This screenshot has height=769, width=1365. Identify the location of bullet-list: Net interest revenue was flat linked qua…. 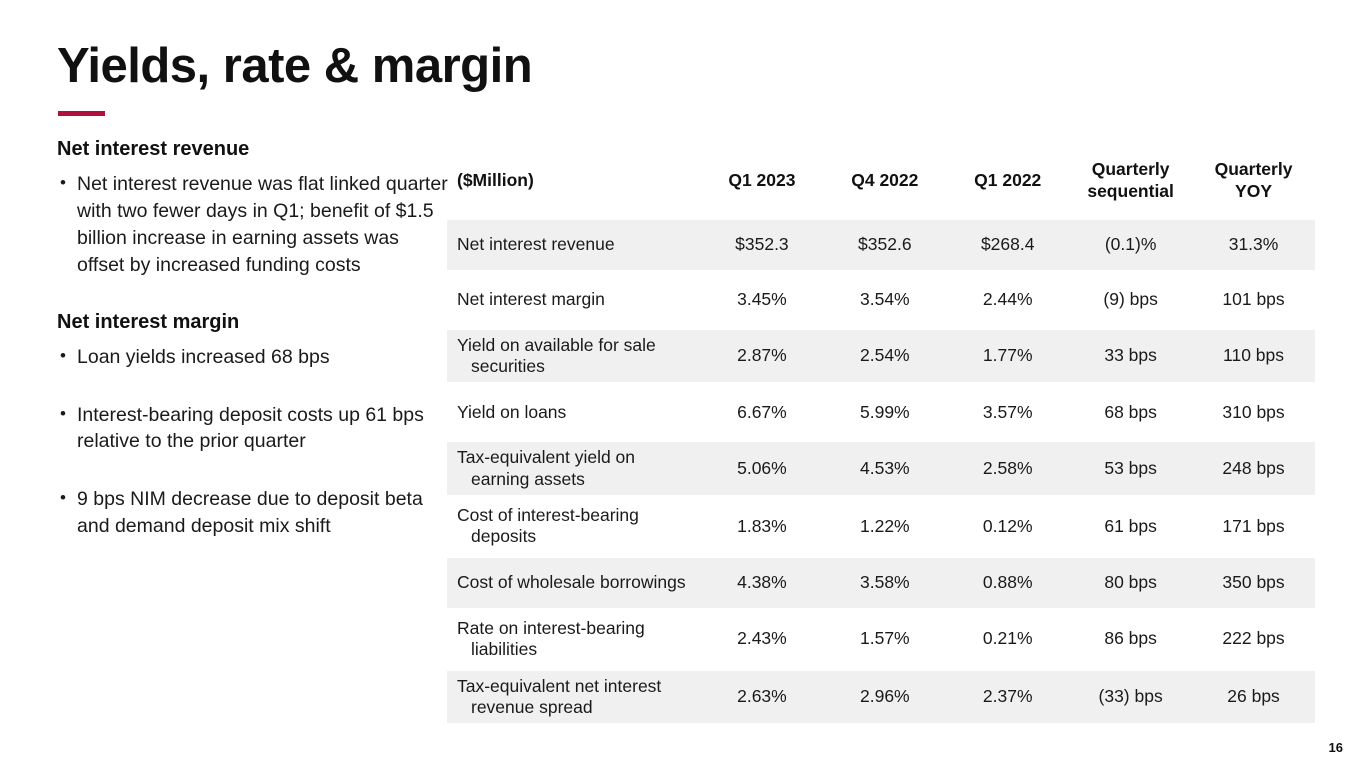
(253, 225).